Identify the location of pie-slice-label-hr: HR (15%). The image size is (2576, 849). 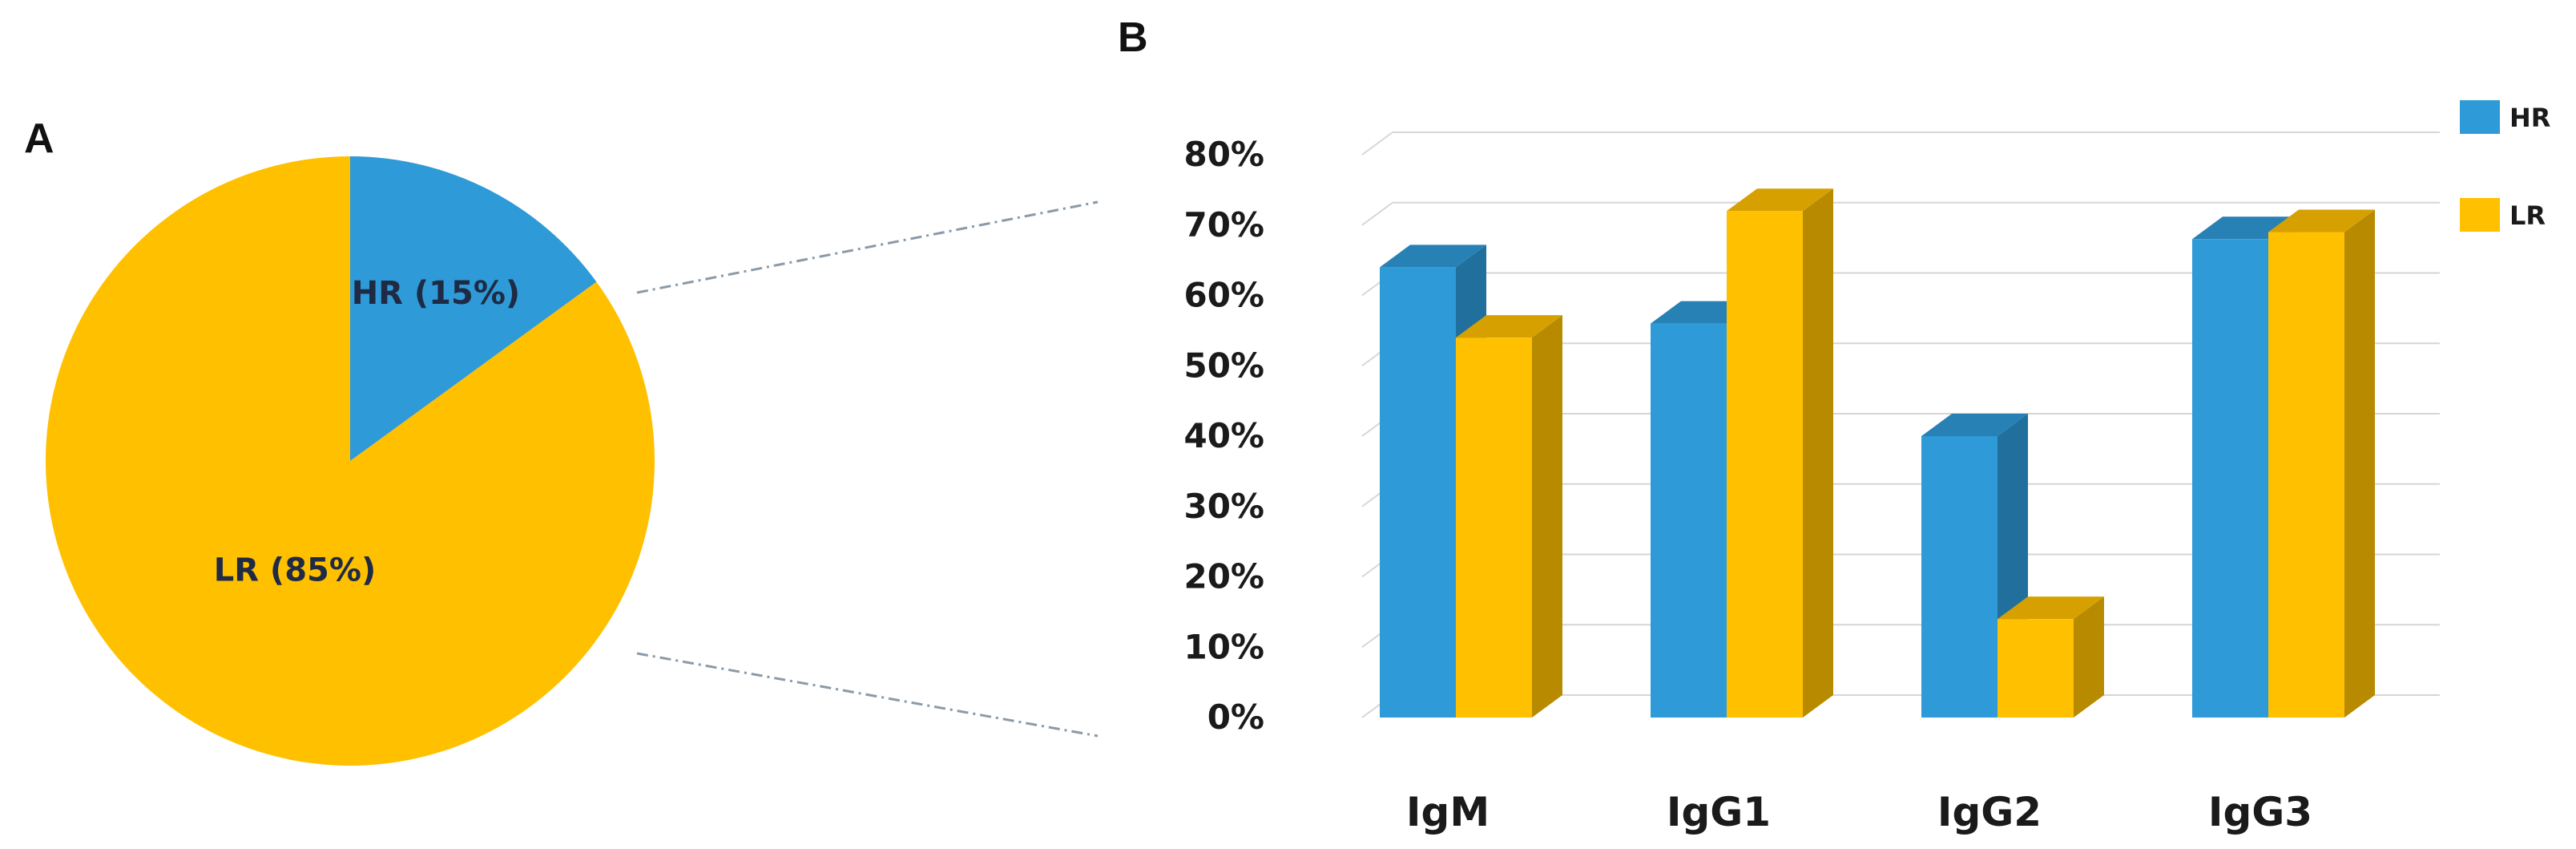
(436, 293).